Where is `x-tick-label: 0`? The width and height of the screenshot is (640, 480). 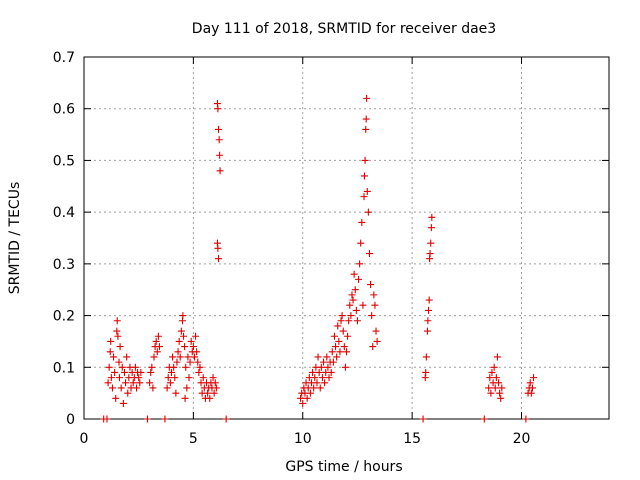 x-tick-label: 0 is located at coordinates (84, 439).